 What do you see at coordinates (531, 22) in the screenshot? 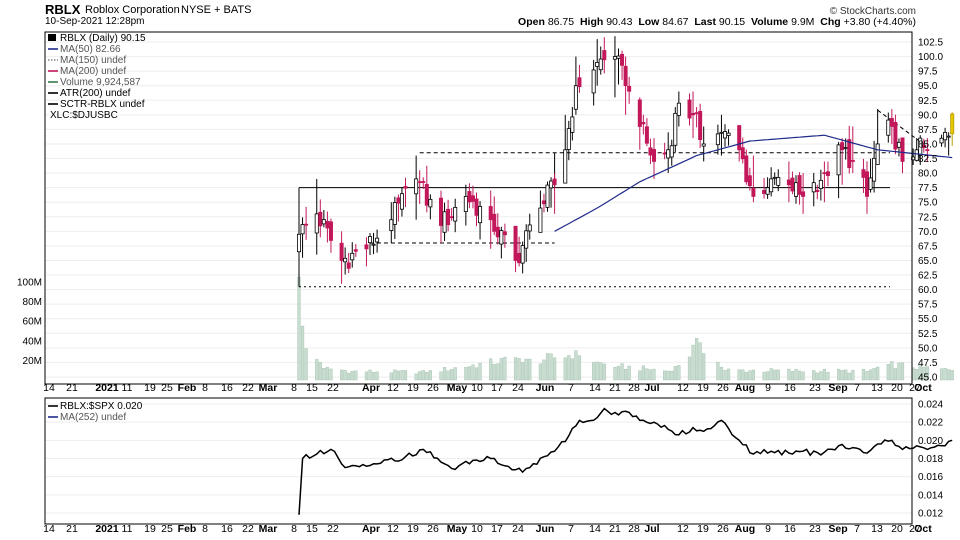
I see `open-label: Open` at bounding box center [531, 22].